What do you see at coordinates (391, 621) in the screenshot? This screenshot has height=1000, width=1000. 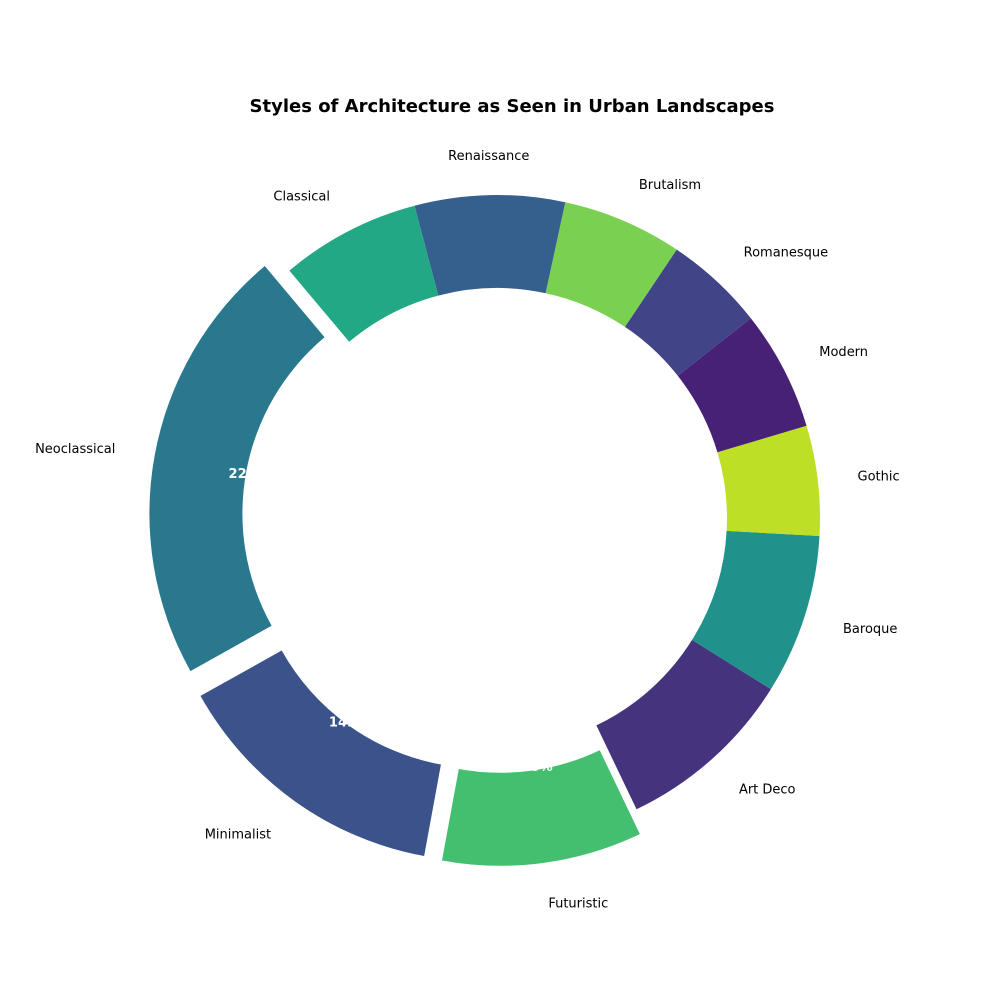 I see `percent-labels-group: 22.0% 14.0% 10.0%` at bounding box center [391, 621].